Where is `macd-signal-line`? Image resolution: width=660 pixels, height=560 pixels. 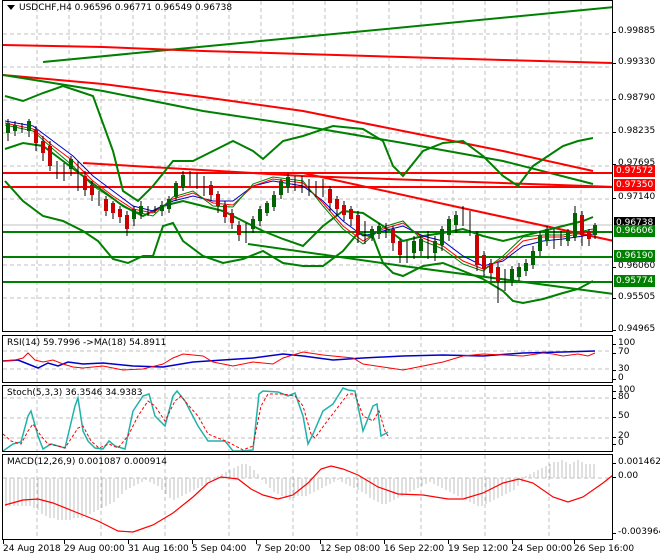 macd-signal-line is located at coordinates (308, 499).